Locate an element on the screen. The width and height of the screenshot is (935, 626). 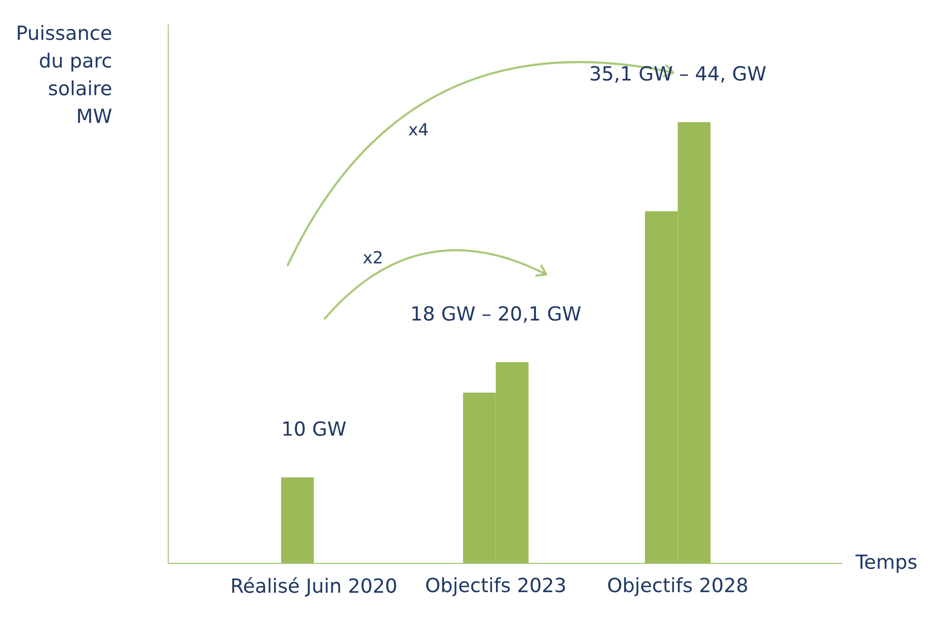
annotation: x4 is located at coordinates (418, 129).